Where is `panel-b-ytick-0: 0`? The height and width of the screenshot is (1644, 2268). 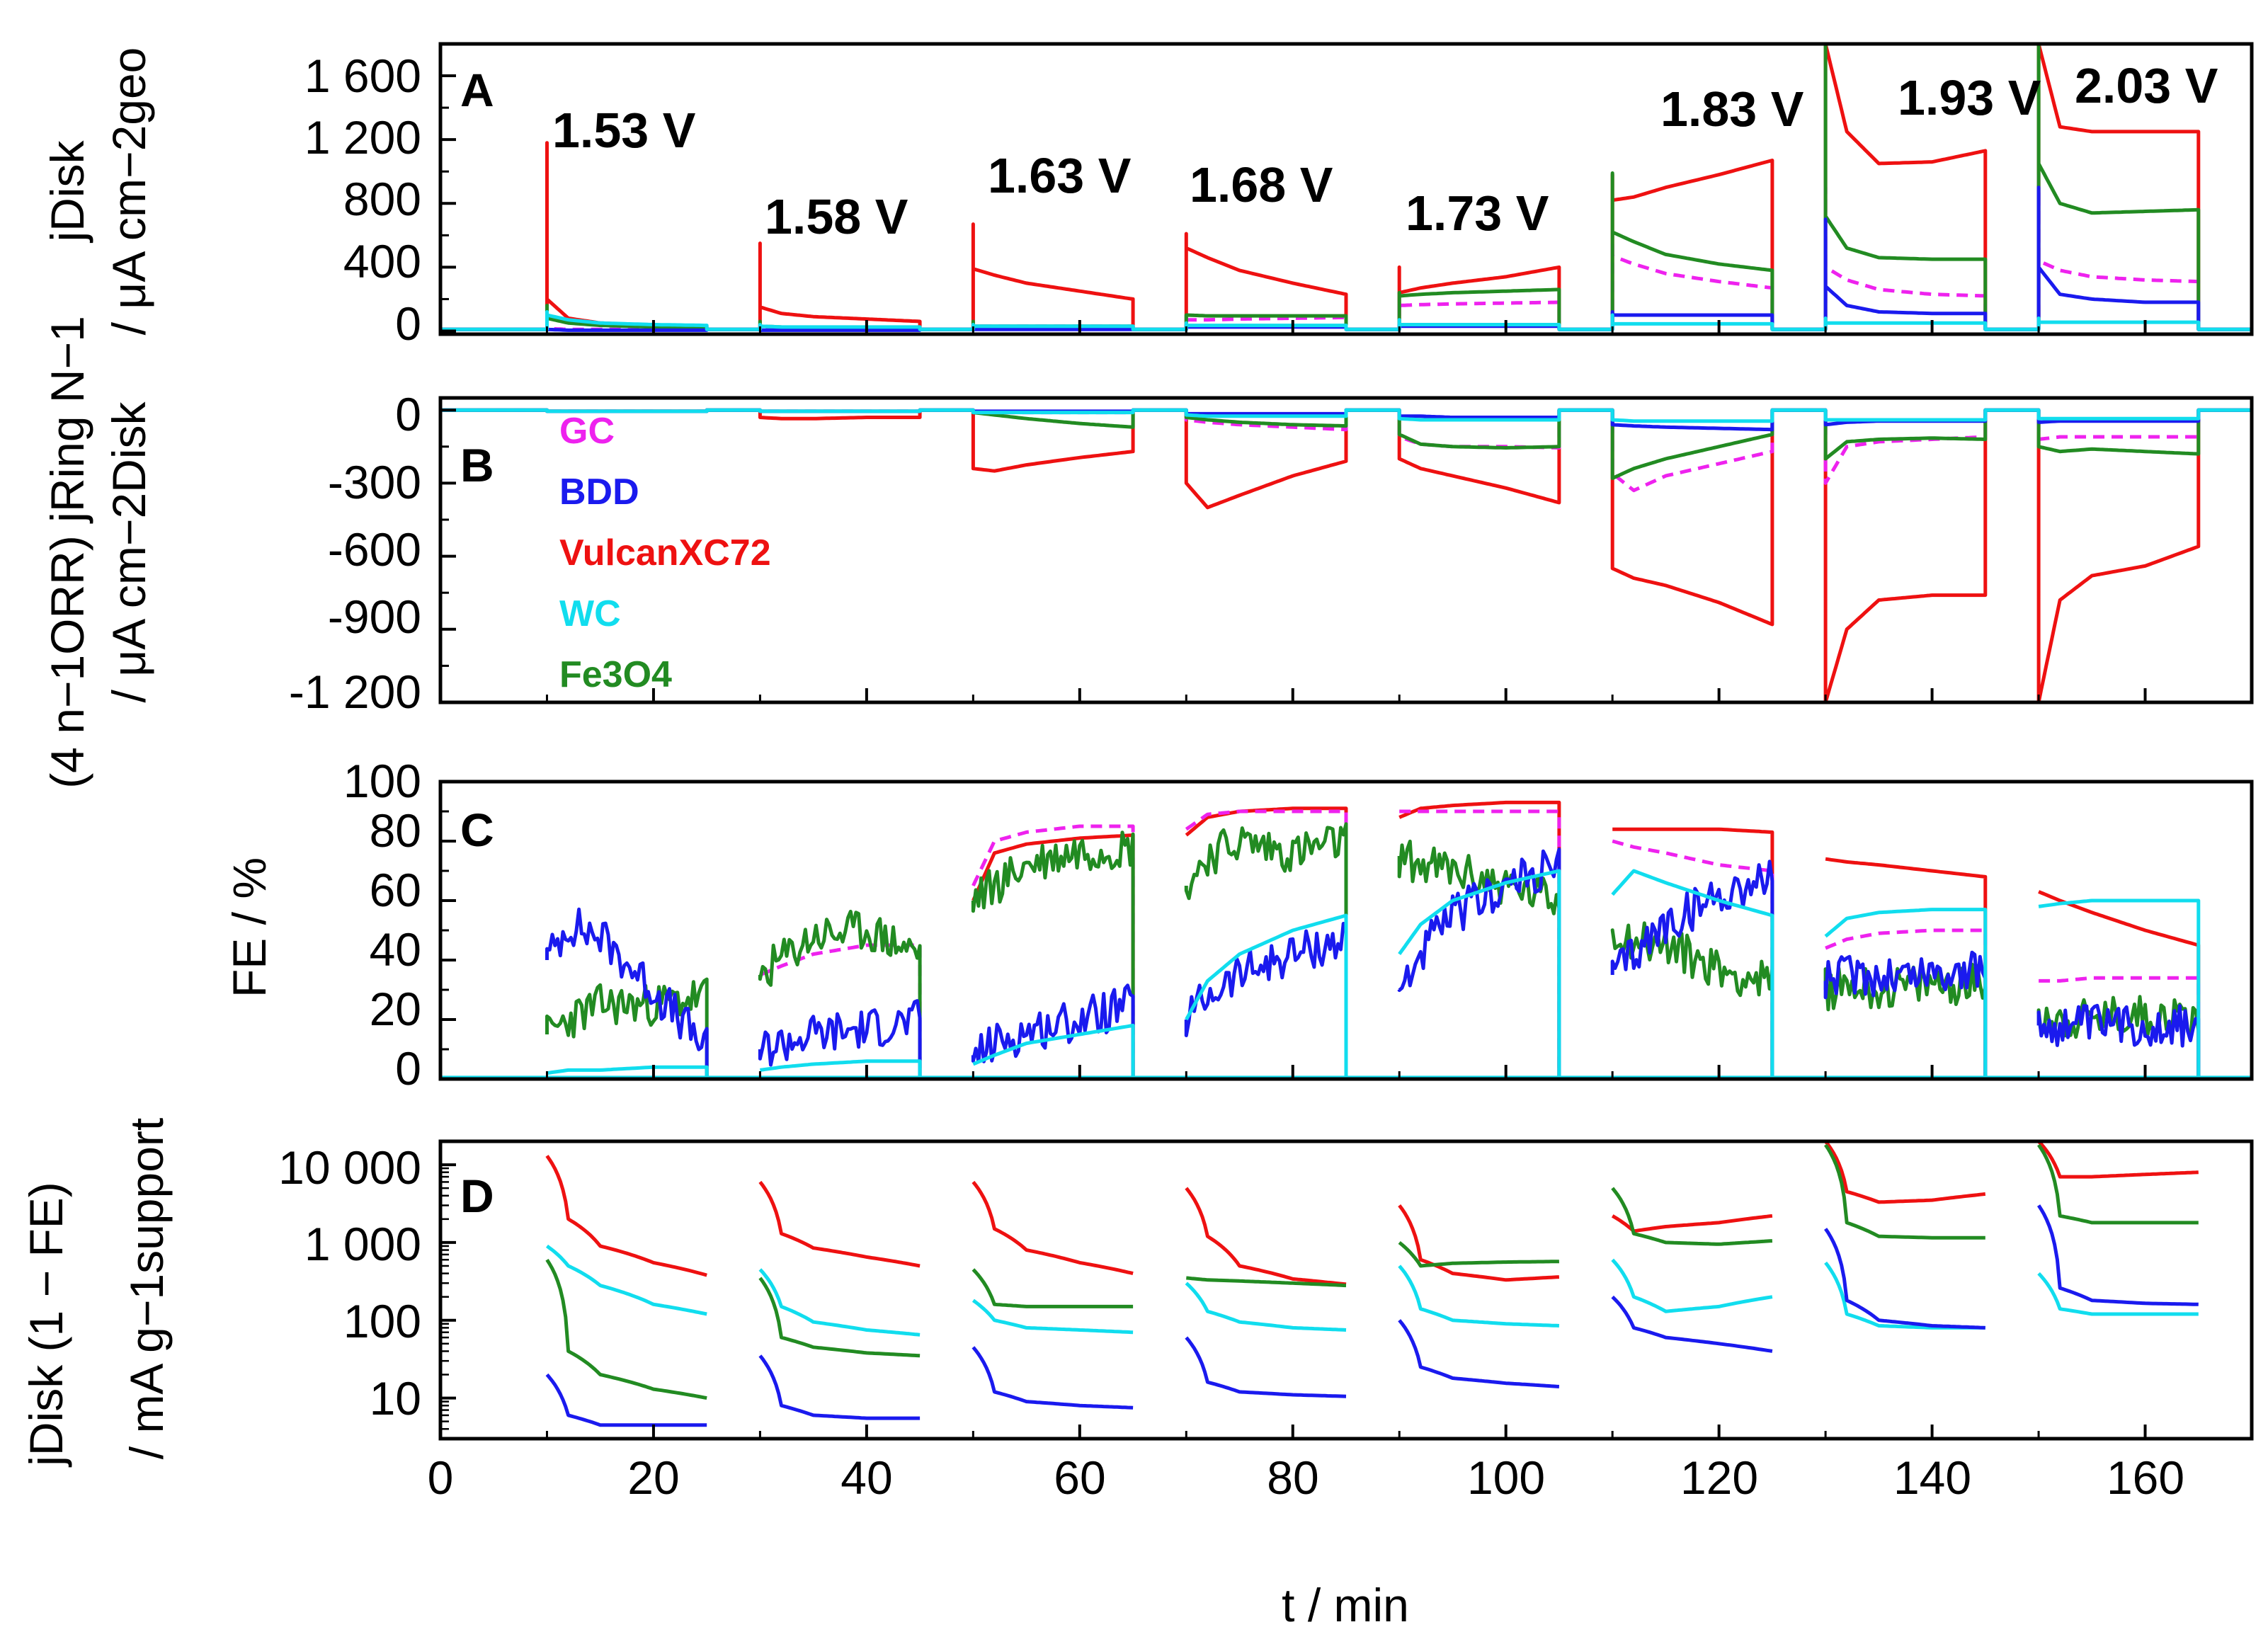
panel-b-ytick-0: 0 is located at coordinates (408, 414).